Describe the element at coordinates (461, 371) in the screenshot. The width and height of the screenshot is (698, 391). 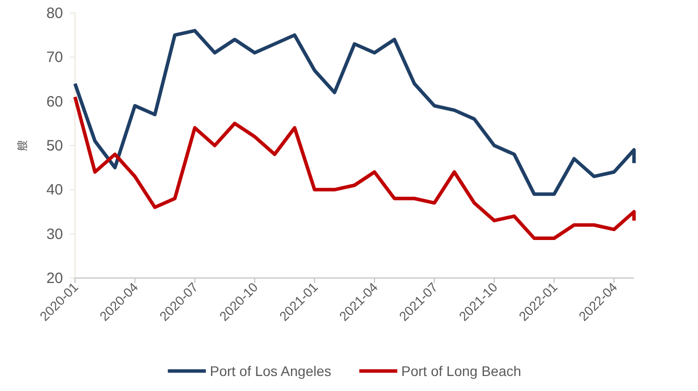
I see `legend-label: Port of Long Beach` at that location.